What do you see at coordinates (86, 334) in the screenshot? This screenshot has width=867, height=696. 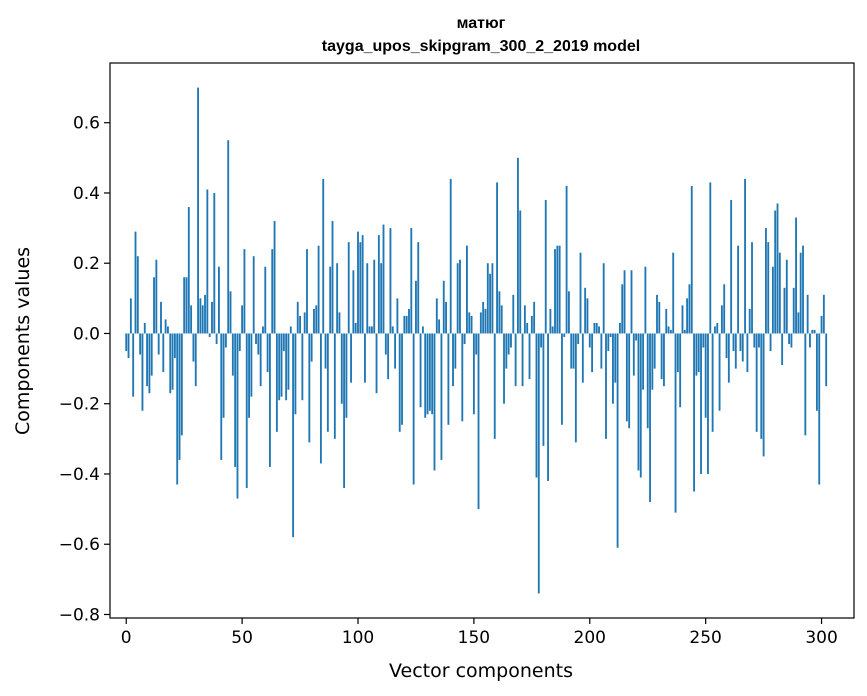 I see `y-tick-label: 0.0` at bounding box center [86, 334].